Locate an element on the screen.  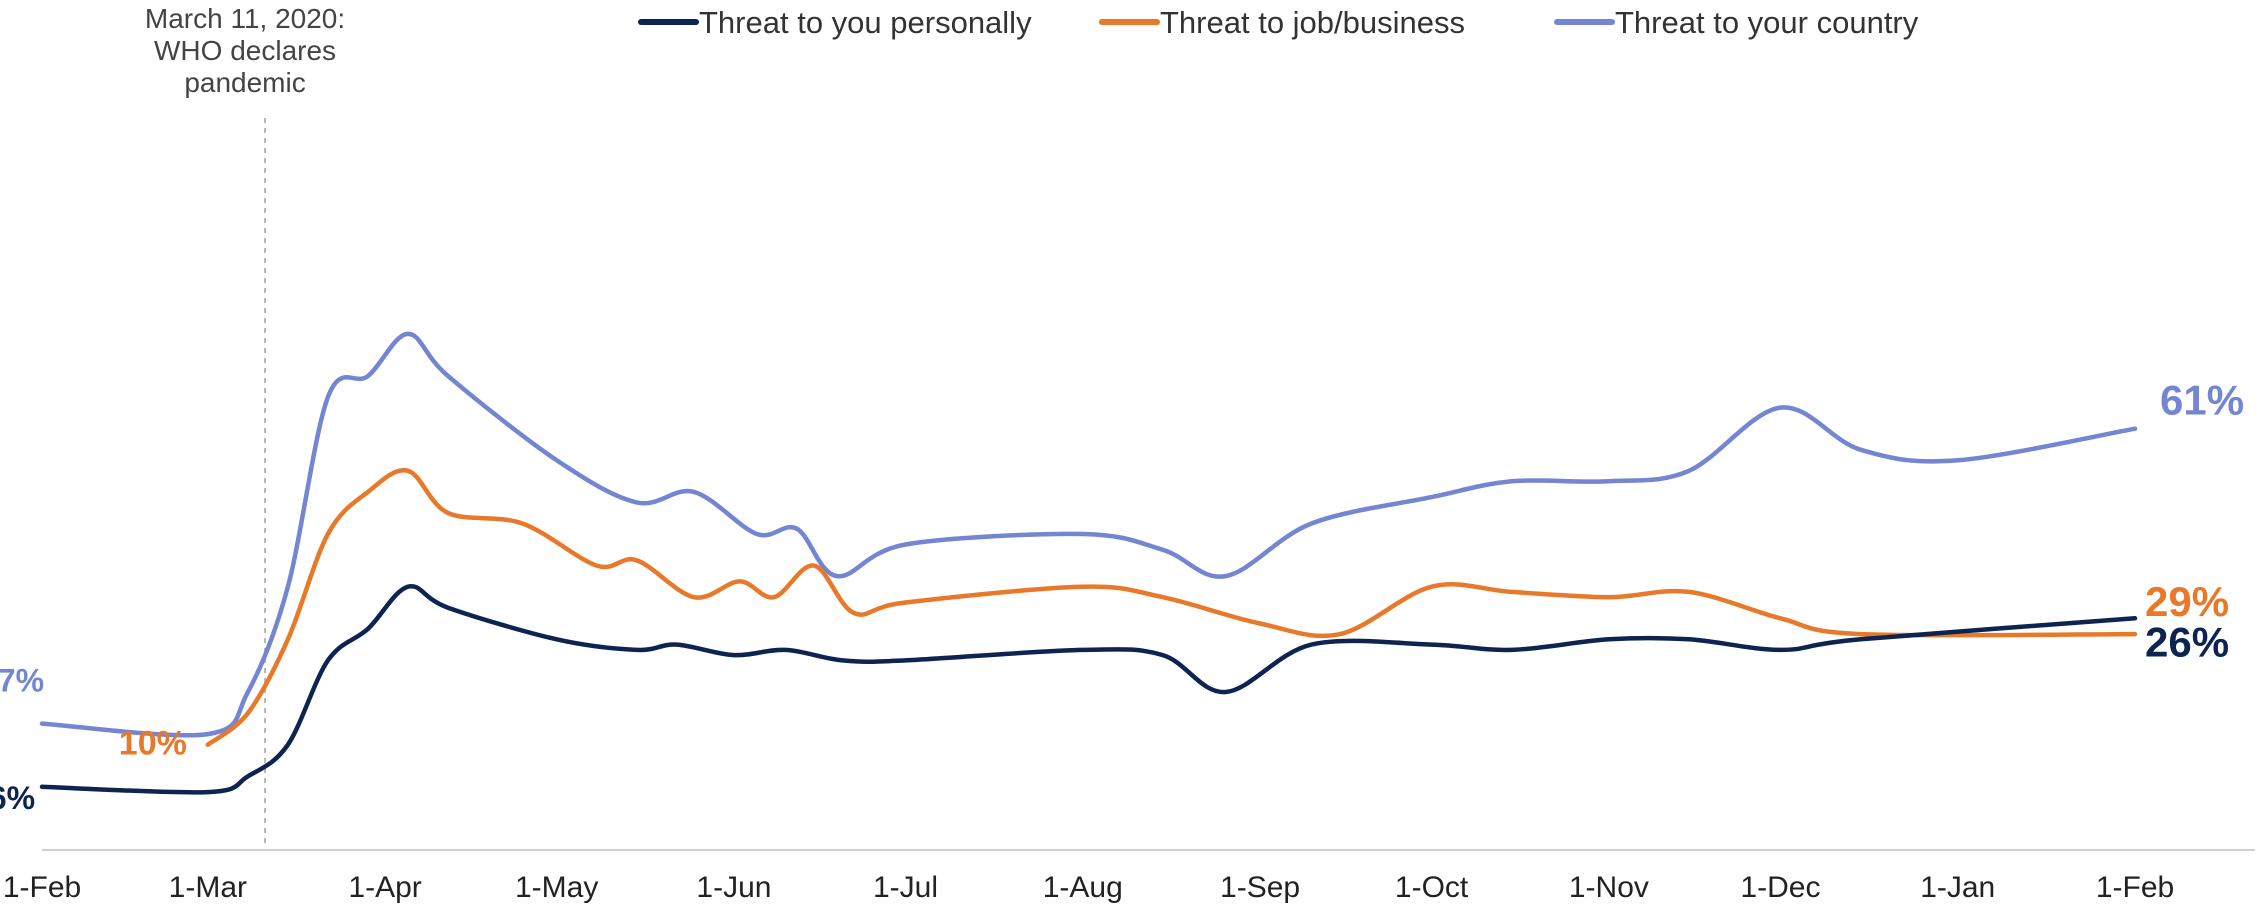
legend-label-threat-to-you-personally: Threat to you personally is located at coordinates (865, 22).